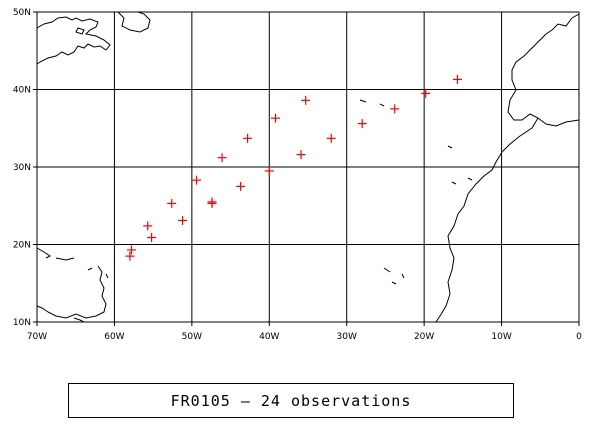 This screenshot has height=428, width=589. What do you see at coordinates (71, 283) in the screenshot?
I see `coastline-caribbean` at bounding box center [71, 283].